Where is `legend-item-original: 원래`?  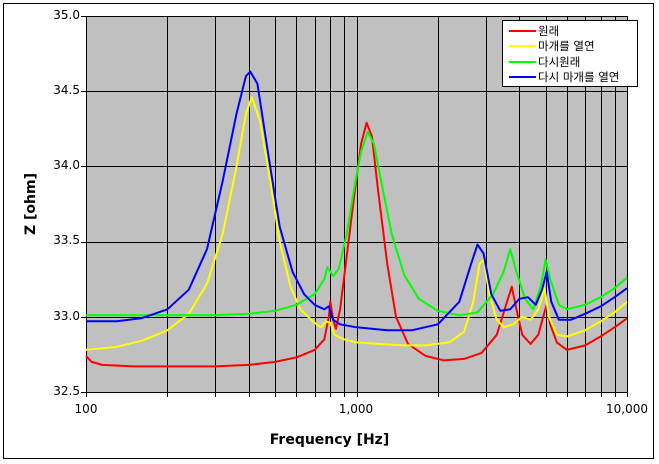
legend-item-original: 원래 is located at coordinates (570, 31).